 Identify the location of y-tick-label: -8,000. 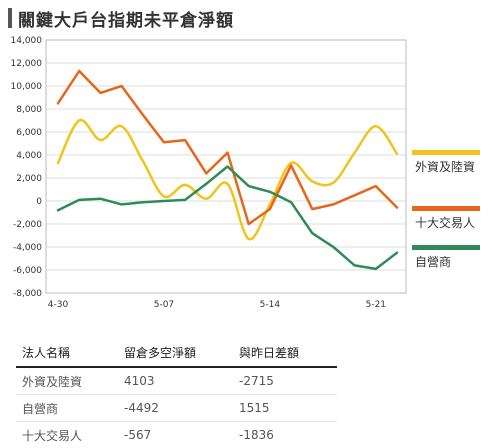
(27, 294).